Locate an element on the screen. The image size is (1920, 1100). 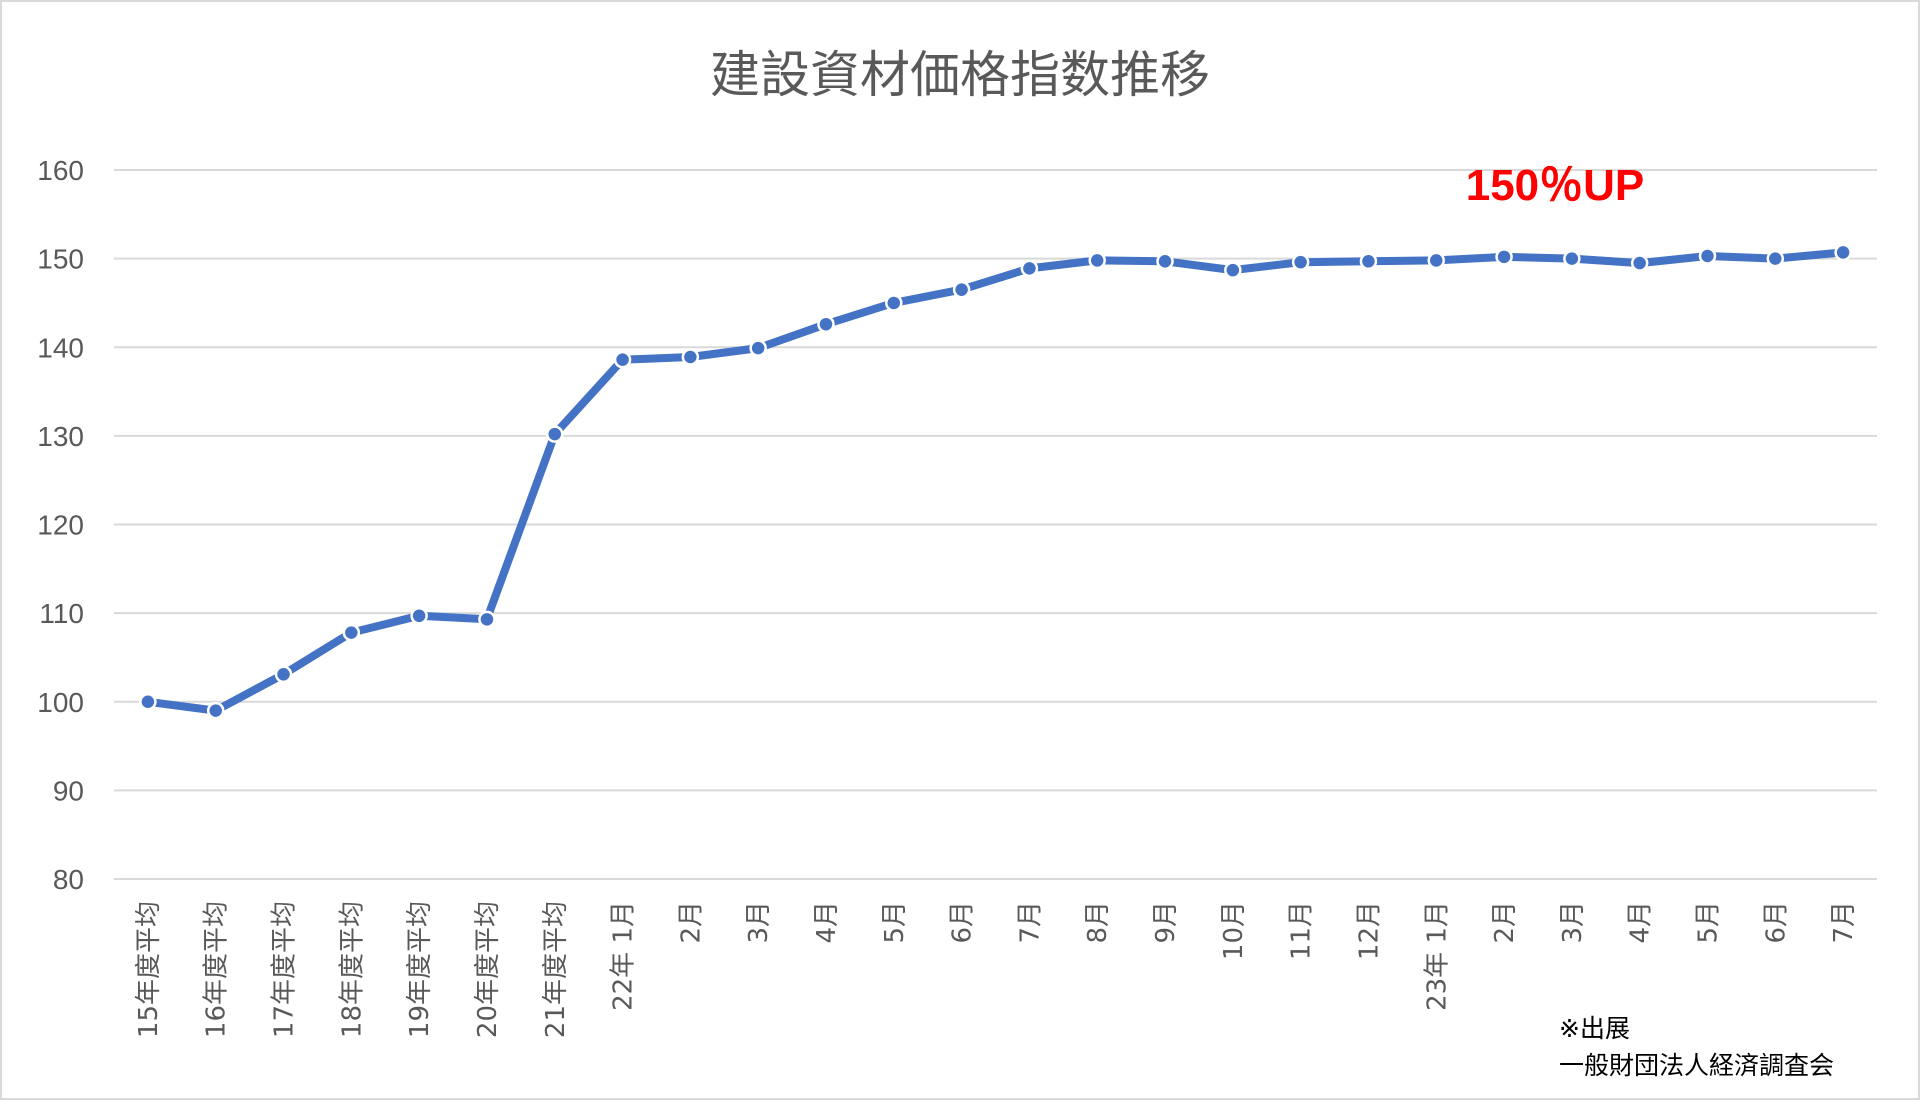
chart-title: 建設資材価格指数推移 is located at coordinates (960, 75).